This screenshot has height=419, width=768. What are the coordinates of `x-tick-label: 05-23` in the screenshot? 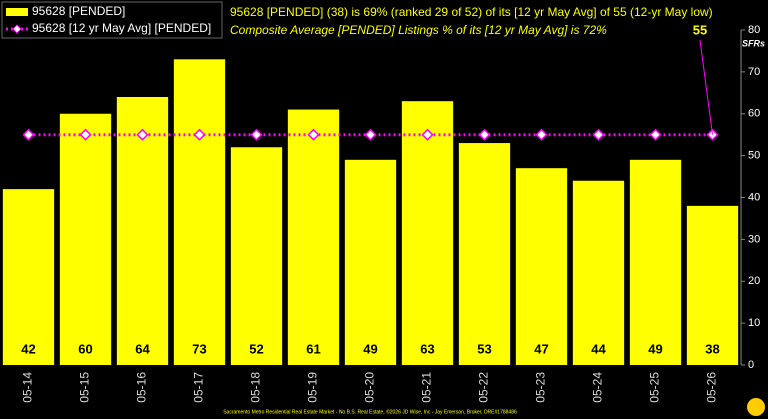 It's located at (541, 387).